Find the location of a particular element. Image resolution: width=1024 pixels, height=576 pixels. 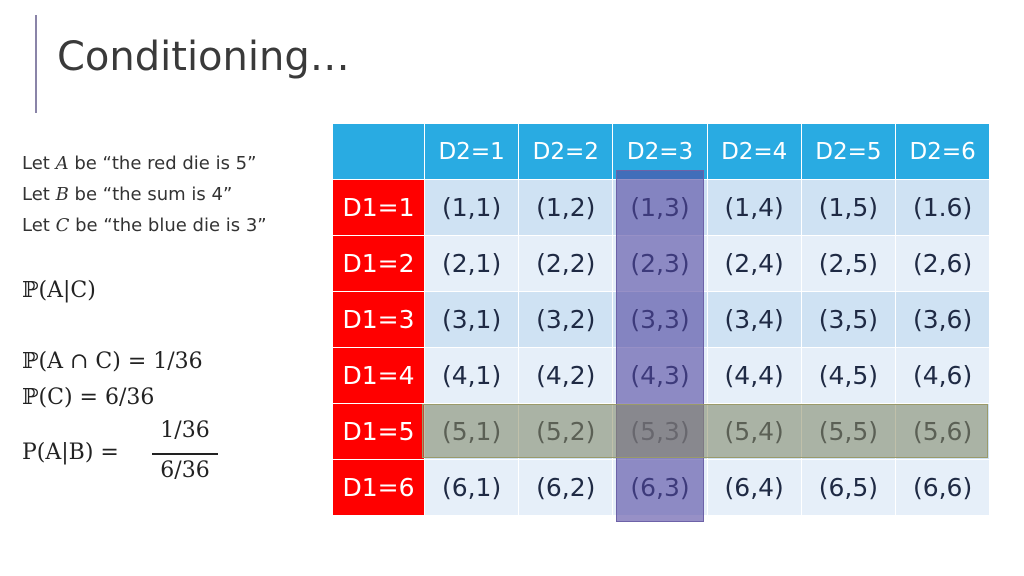

table-cell: (3,4) is located at coordinates (754, 320).